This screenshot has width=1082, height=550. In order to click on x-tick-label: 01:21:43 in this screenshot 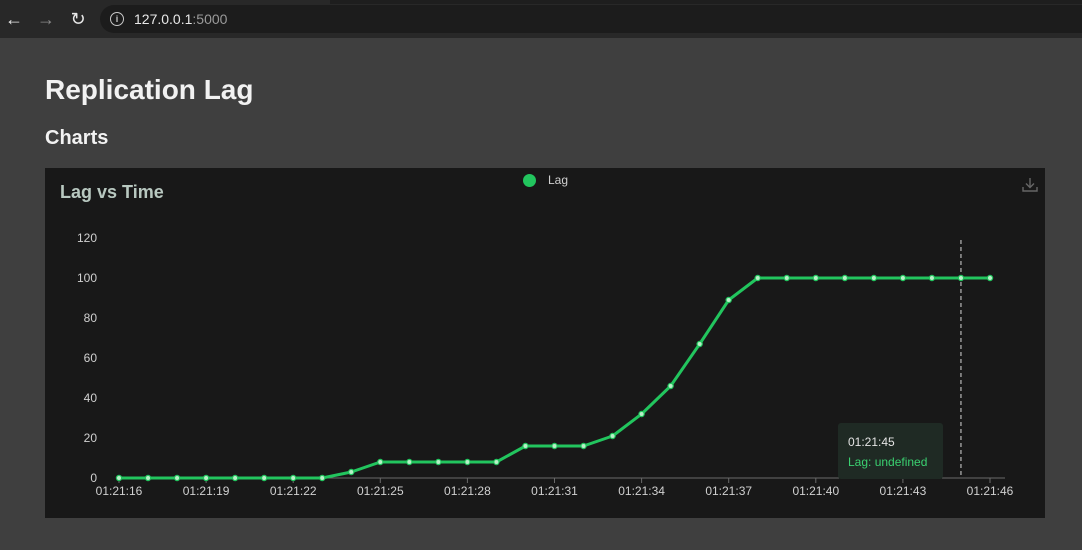, I will do `click(903, 491)`.